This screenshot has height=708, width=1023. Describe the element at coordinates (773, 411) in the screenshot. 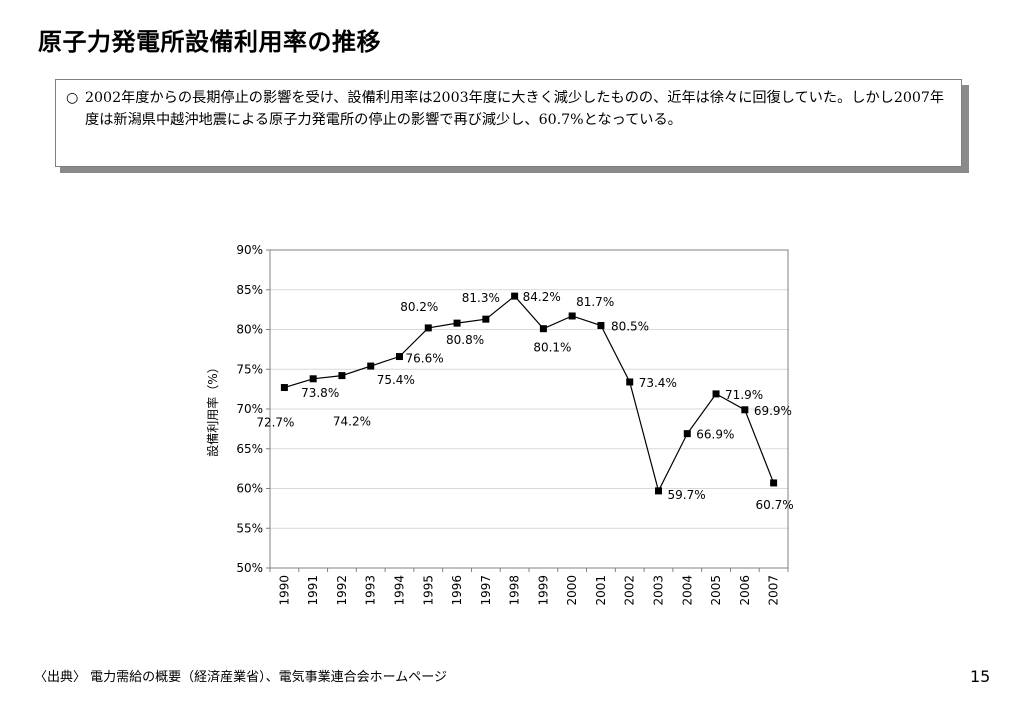

I see `data-label: 69.9%` at that location.